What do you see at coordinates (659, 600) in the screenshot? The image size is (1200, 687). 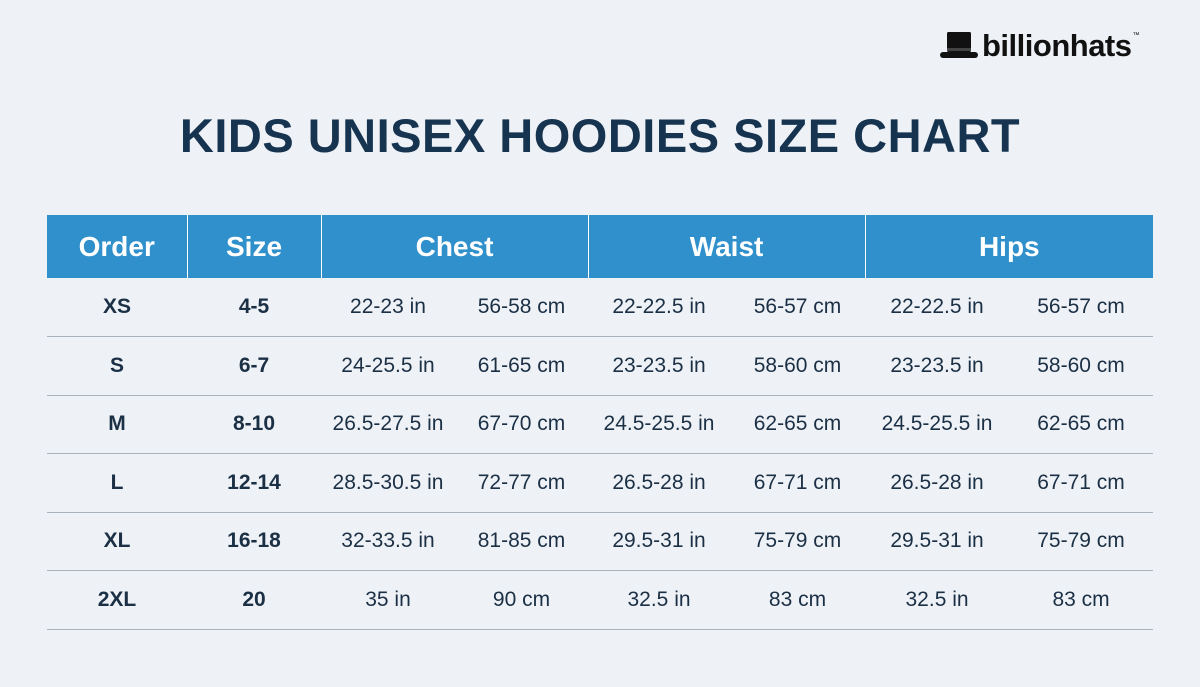 I see `waist-in-cell: 32.5 in` at bounding box center [659, 600].